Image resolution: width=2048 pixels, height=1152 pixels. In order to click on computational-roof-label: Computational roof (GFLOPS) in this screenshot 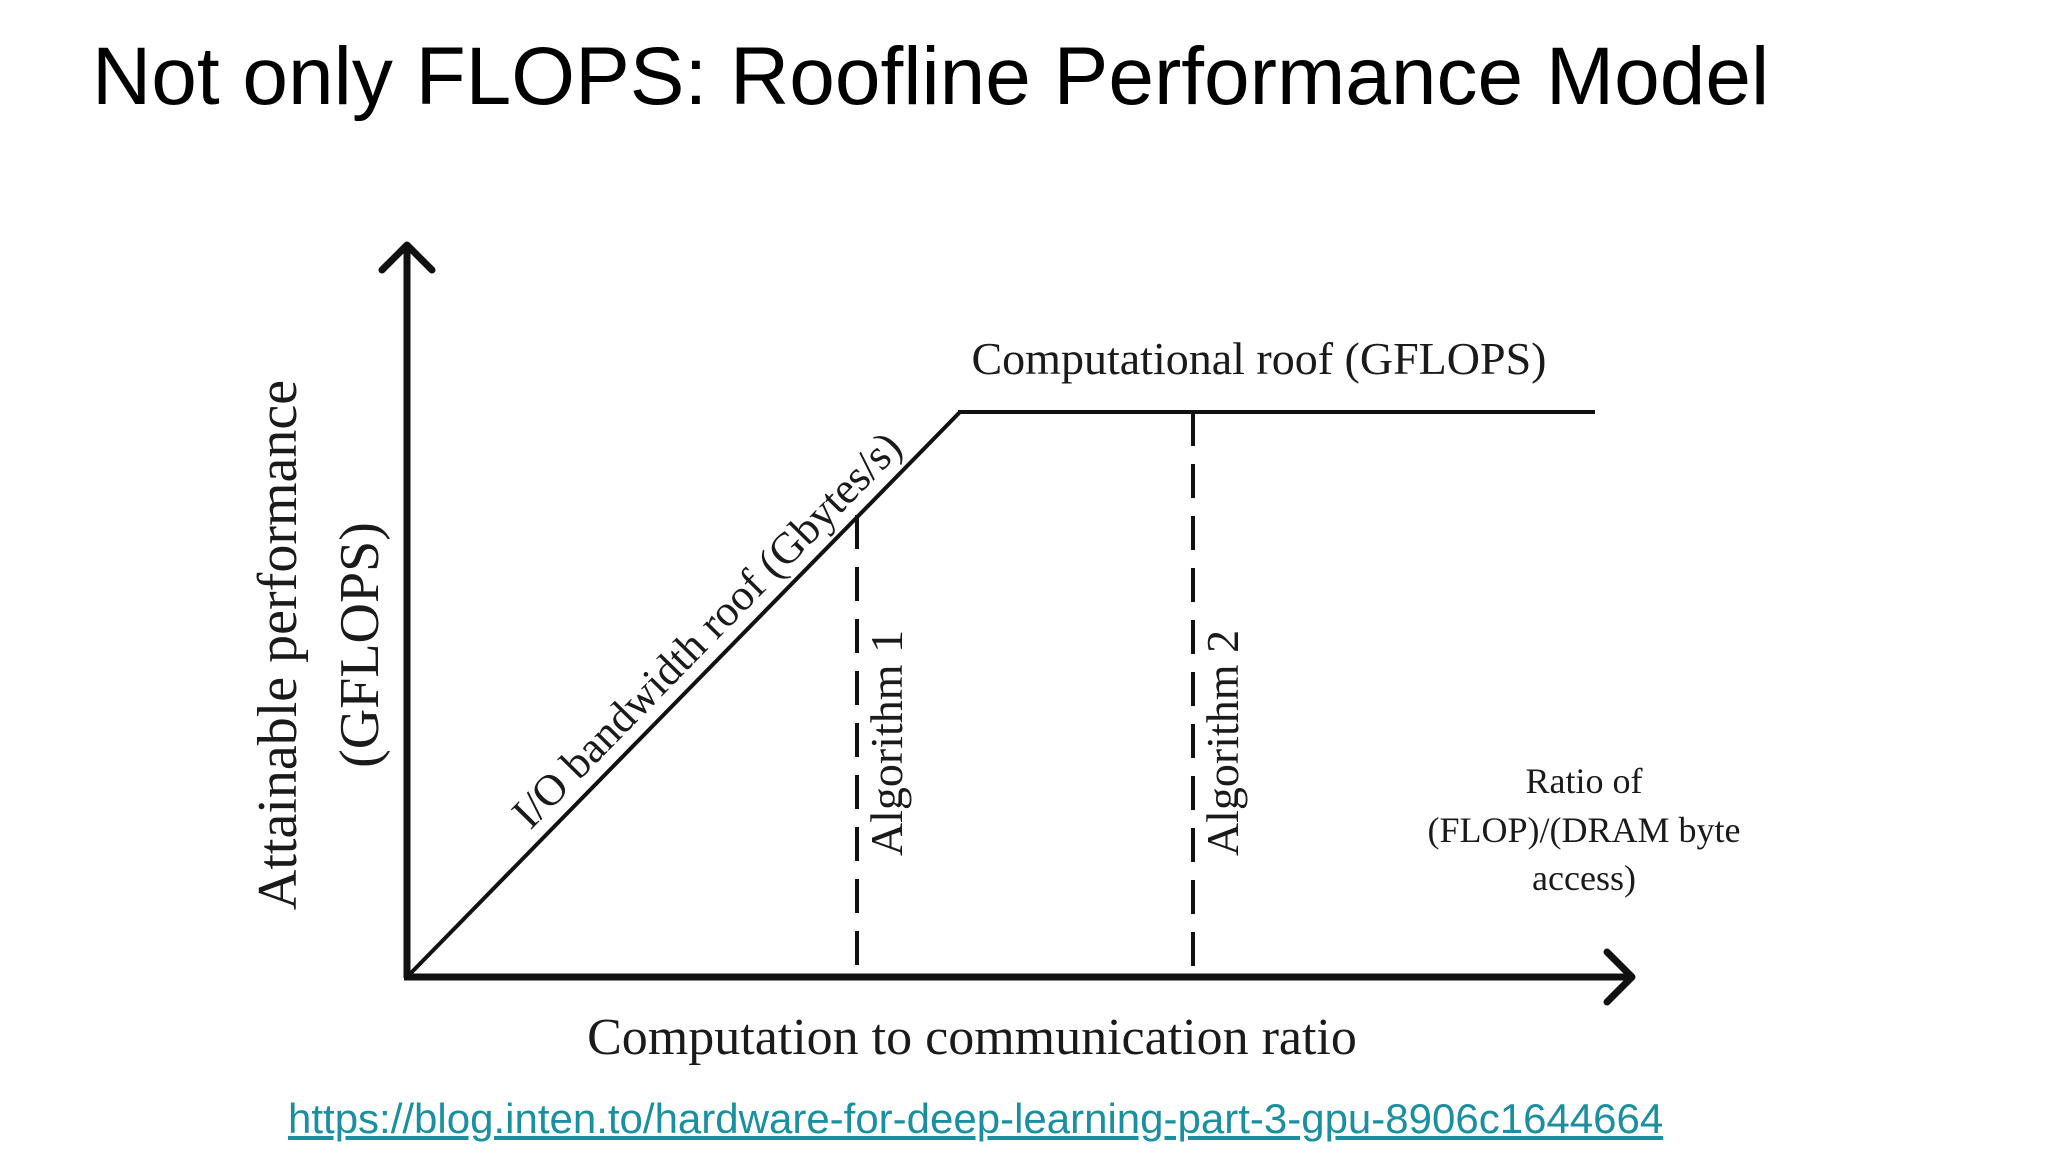, I will do `click(1259, 358)`.